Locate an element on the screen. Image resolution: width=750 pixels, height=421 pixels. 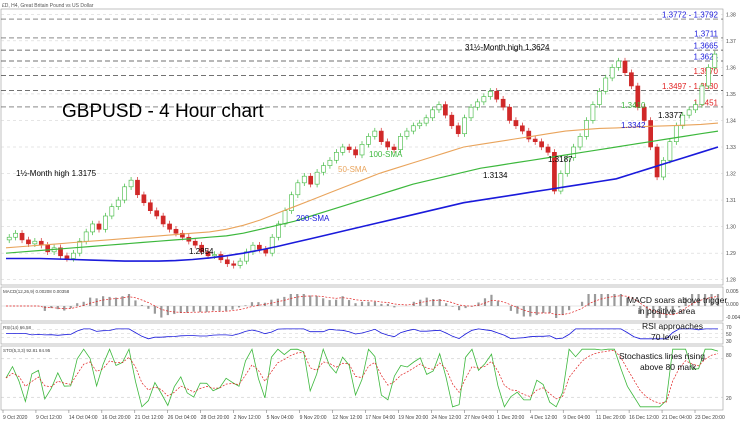
y-tick-label: 1.38 is located at coordinates (731, 15).